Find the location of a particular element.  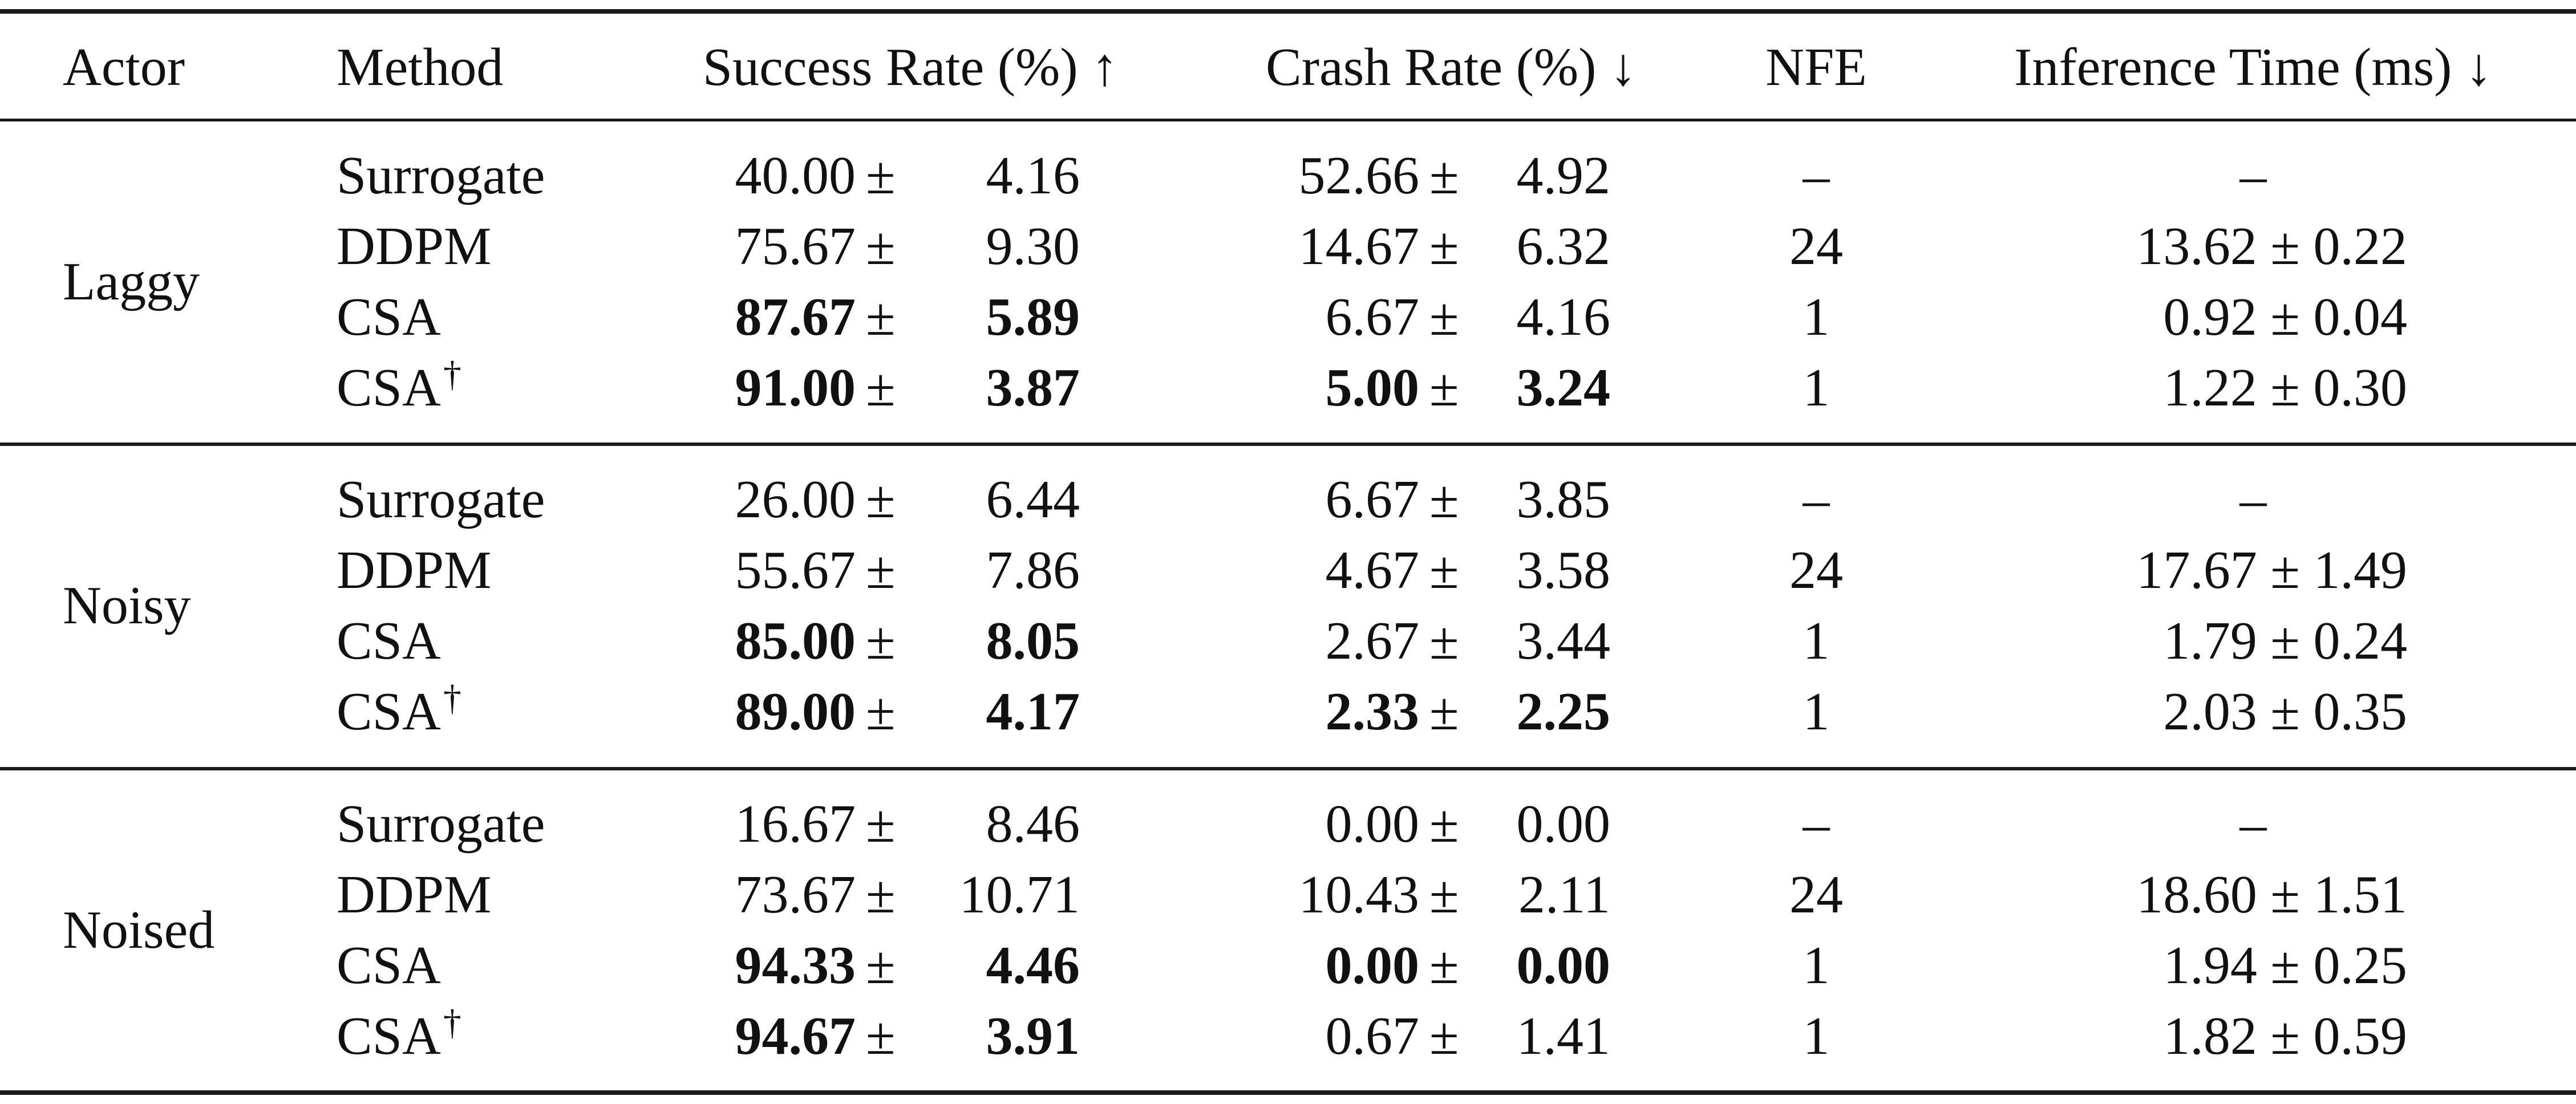

success-rate-mean: 91.00 is located at coordinates (795, 387).